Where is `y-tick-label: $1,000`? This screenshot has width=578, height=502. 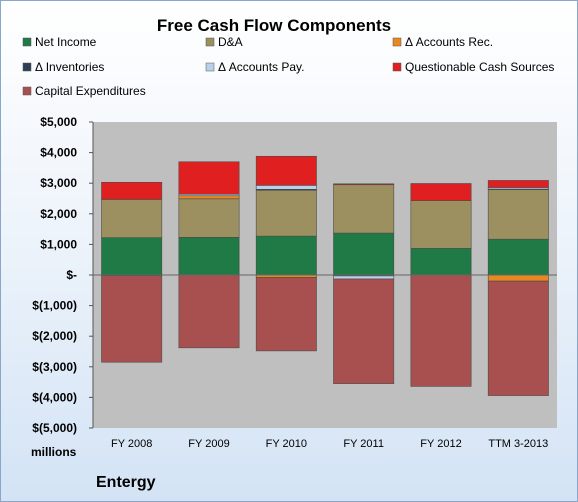 y-tick-label: $1,000 is located at coordinates (58, 244).